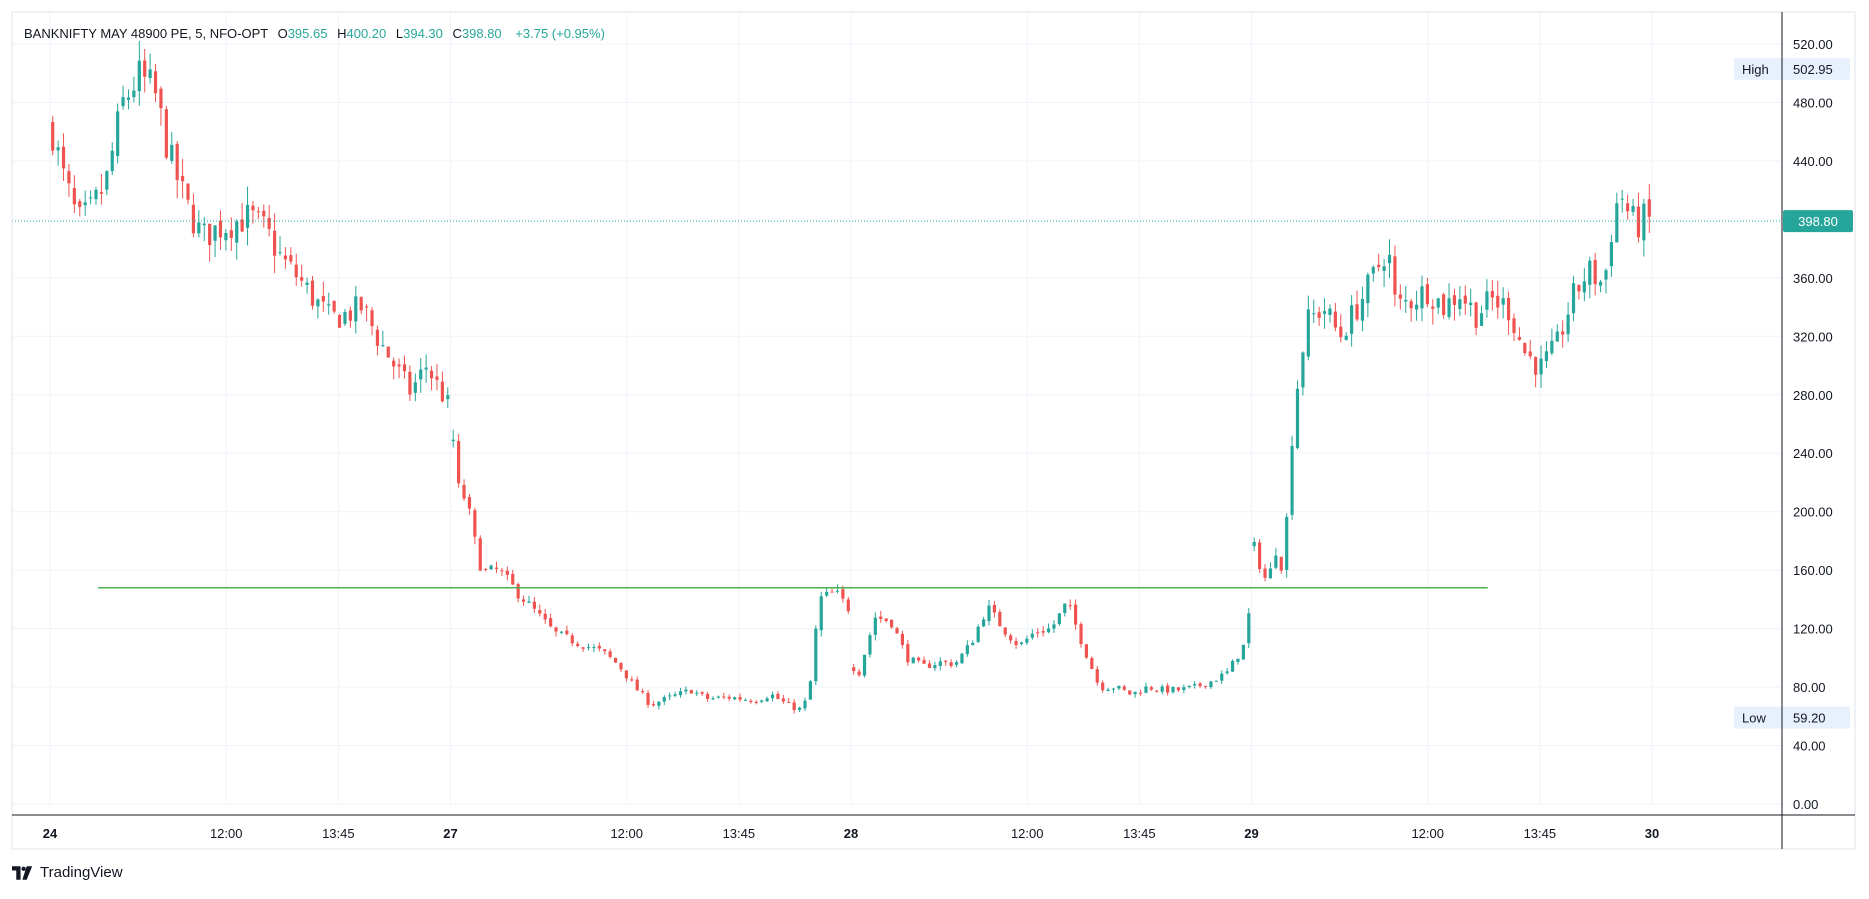 The height and width of the screenshot is (899, 1869). What do you see at coordinates (226, 833) in the screenshot?
I see `x-tick-label: 12:00` at bounding box center [226, 833].